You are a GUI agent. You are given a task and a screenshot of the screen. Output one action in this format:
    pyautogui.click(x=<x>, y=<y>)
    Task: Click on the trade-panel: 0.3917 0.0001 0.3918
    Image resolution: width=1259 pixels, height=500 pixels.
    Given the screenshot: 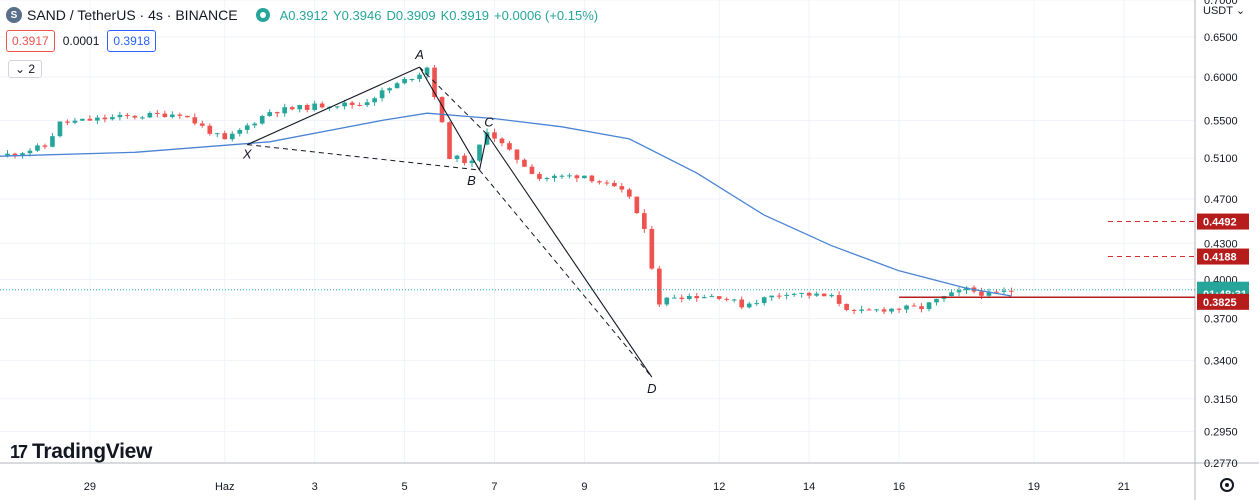 What is the action you would take?
    pyautogui.click(x=81, y=41)
    